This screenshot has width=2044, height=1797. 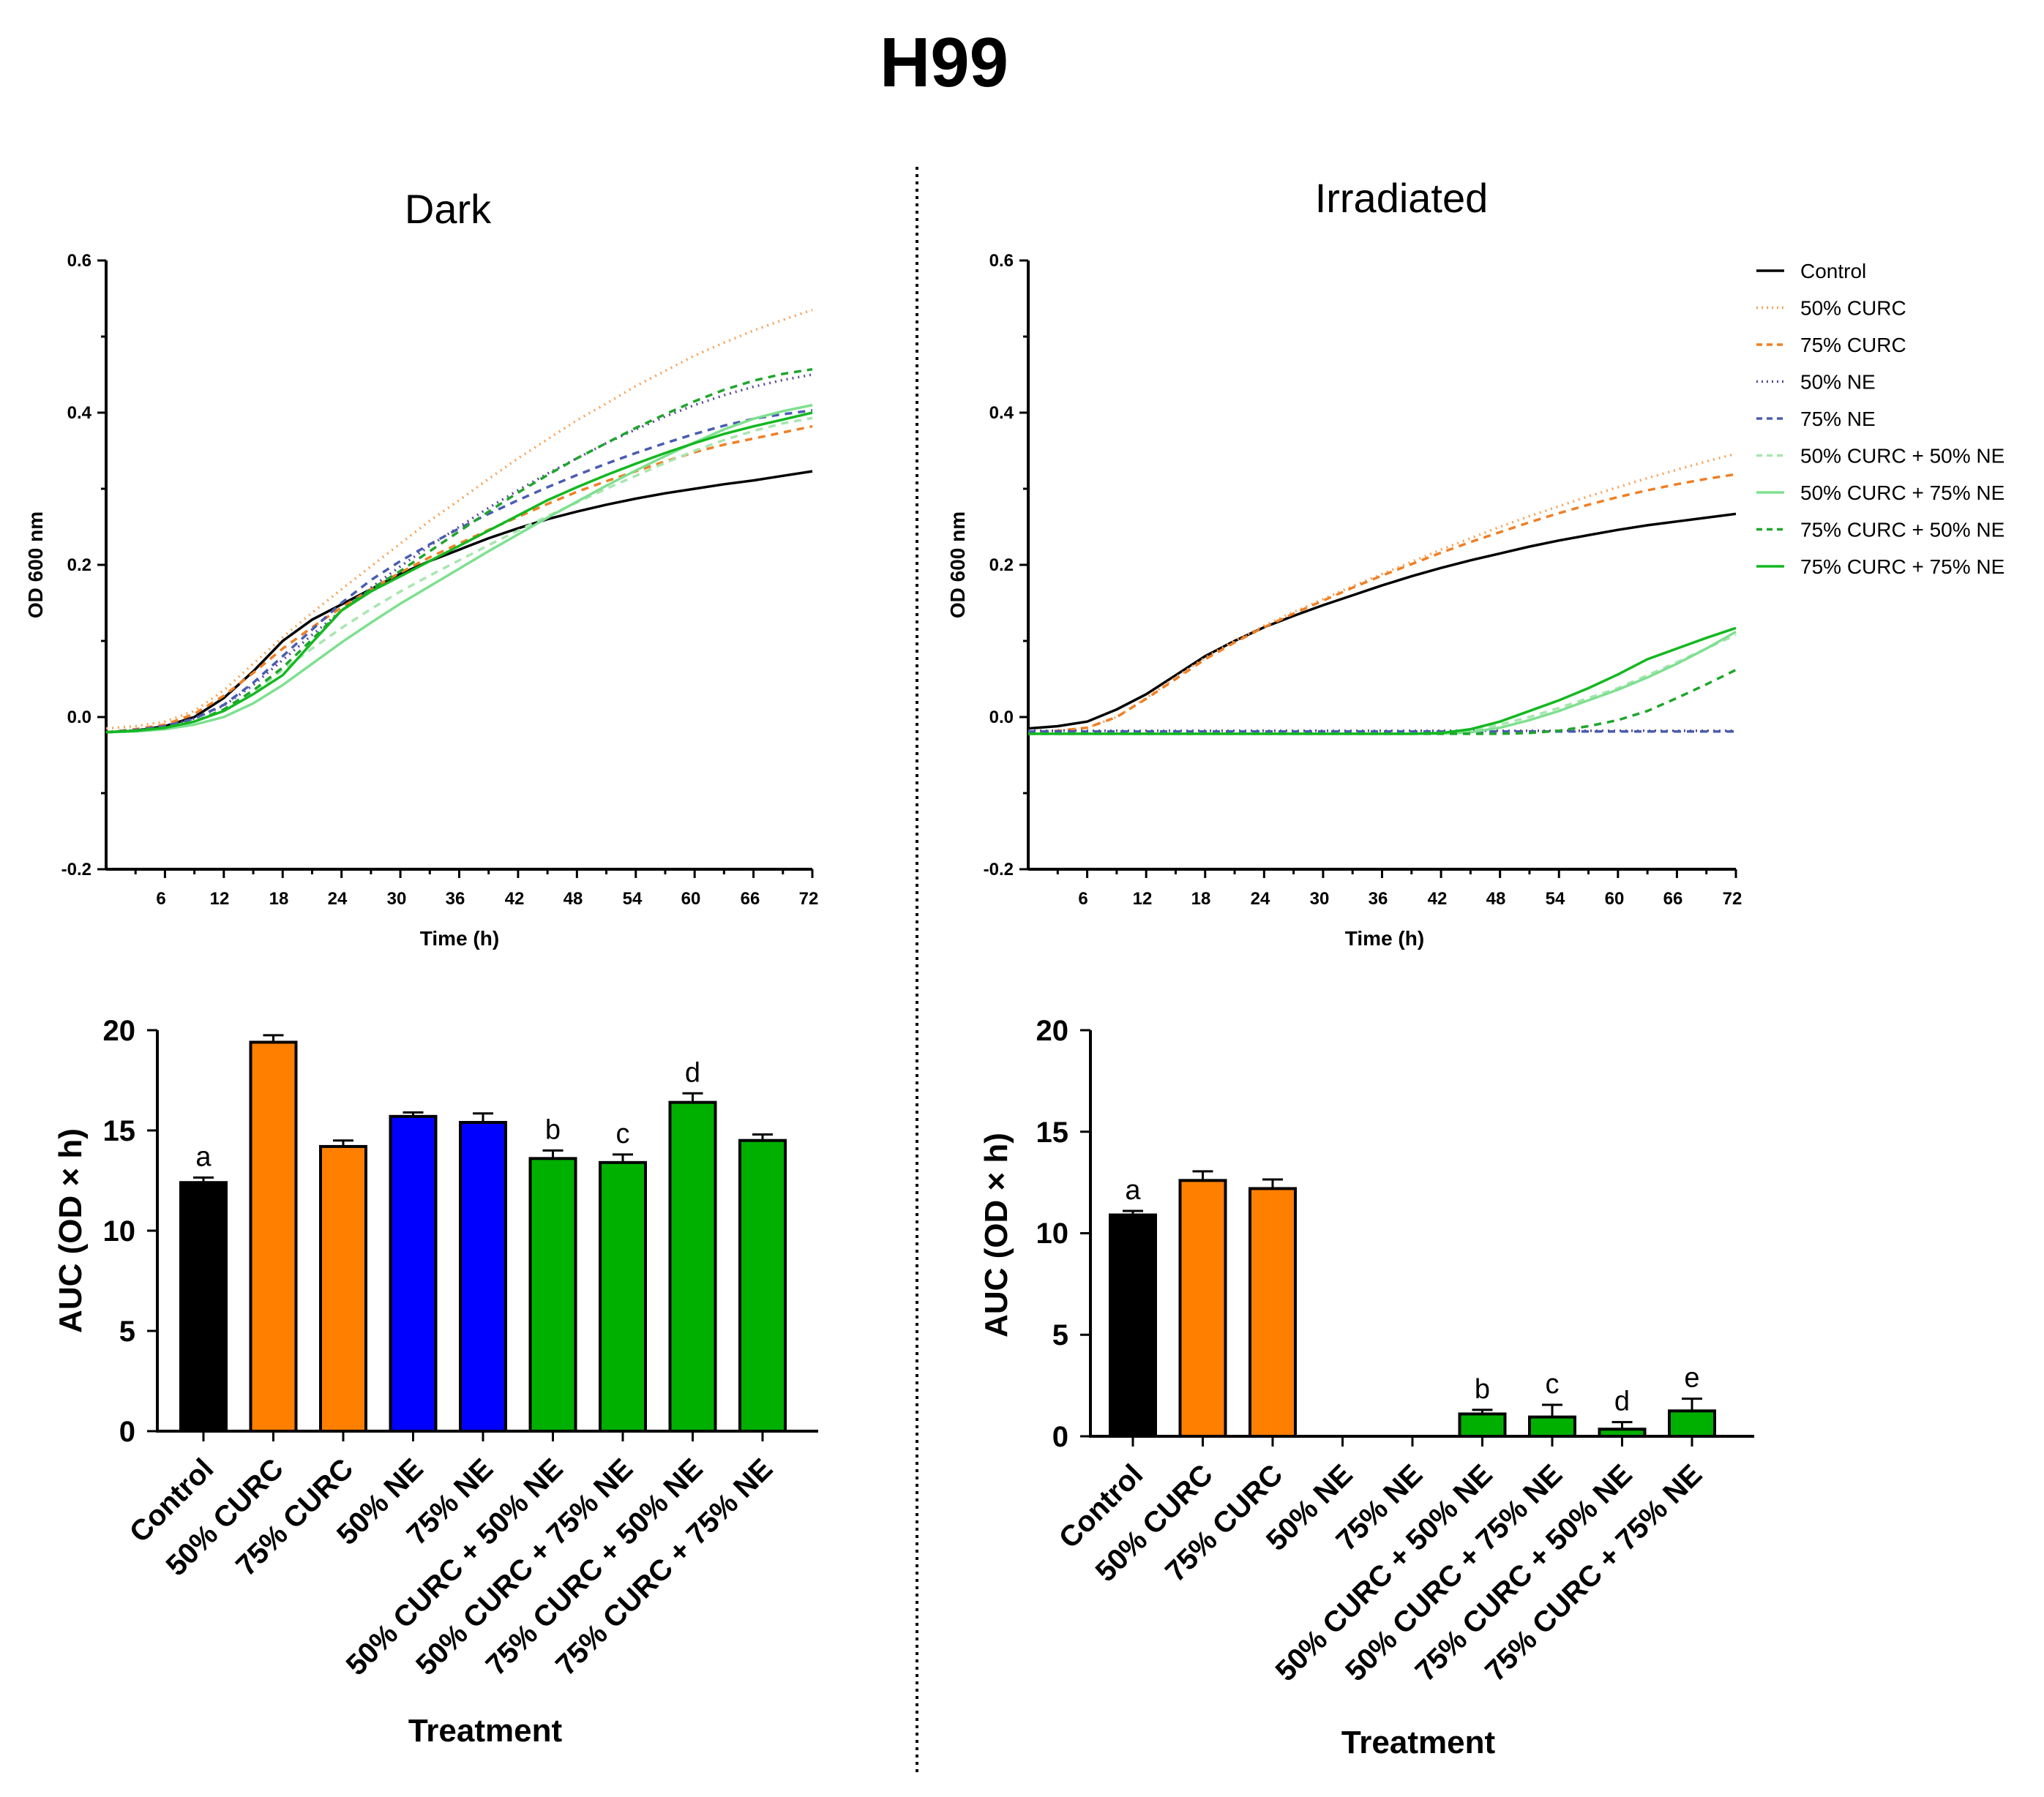 I want to click on irradiated-chart-xtick-label: 24, so click(x=1260, y=899).